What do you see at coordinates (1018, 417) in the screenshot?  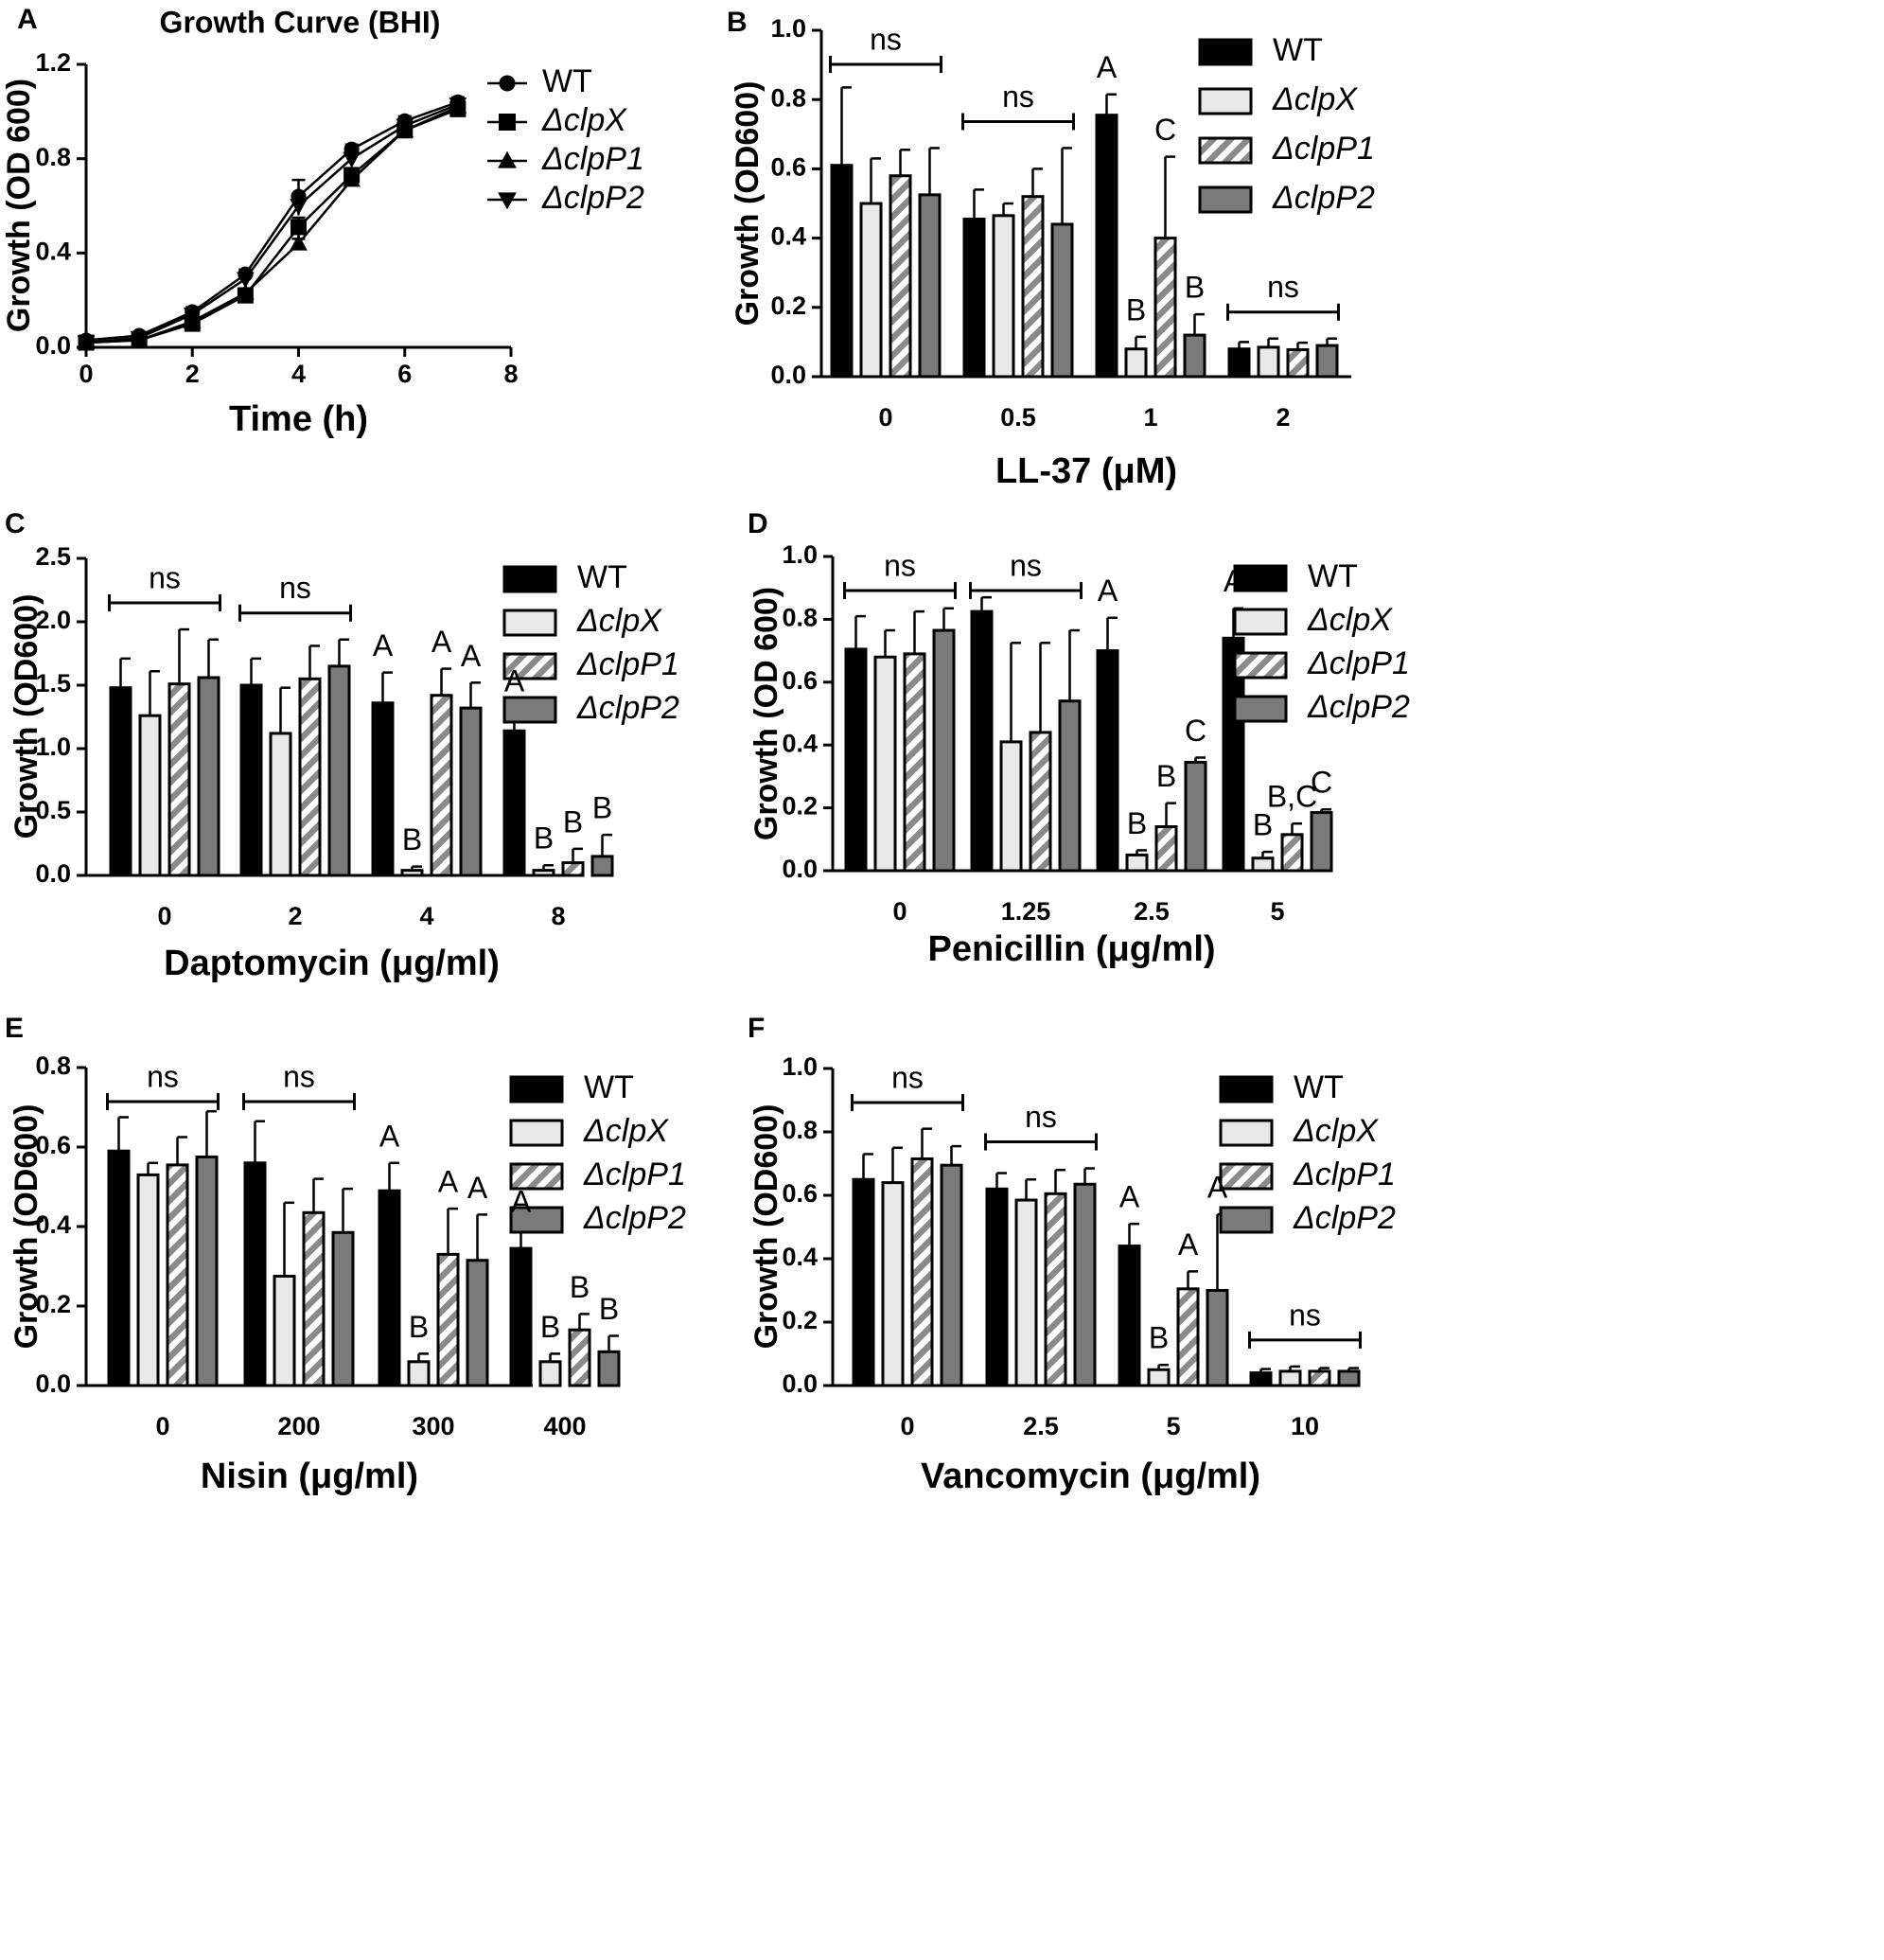 I see `x-tick-label: 0.5` at bounding box center [1018, 417].